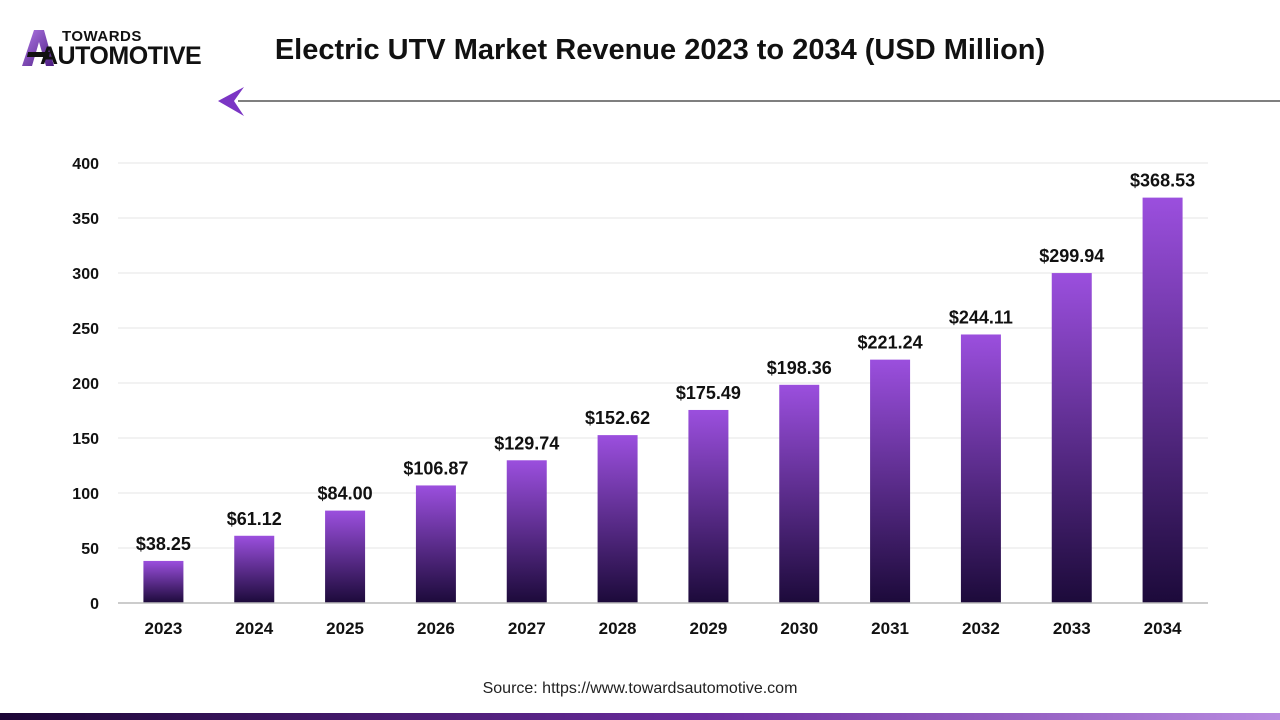 The width and height of the screenshot is (1280, 720). I want to click on data-label-2029: $175.49, so click(708, 393).